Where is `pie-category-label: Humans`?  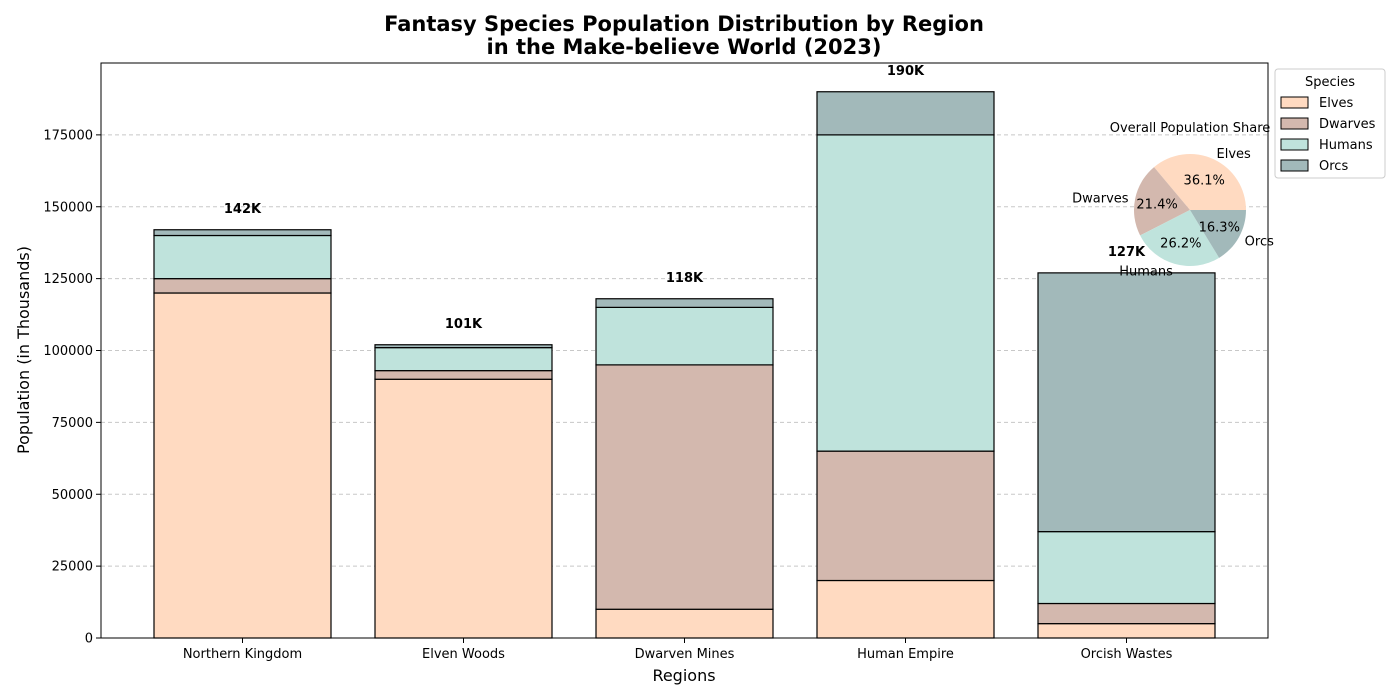 pie-category-label: Humans is located at coordinates (1146, 271).